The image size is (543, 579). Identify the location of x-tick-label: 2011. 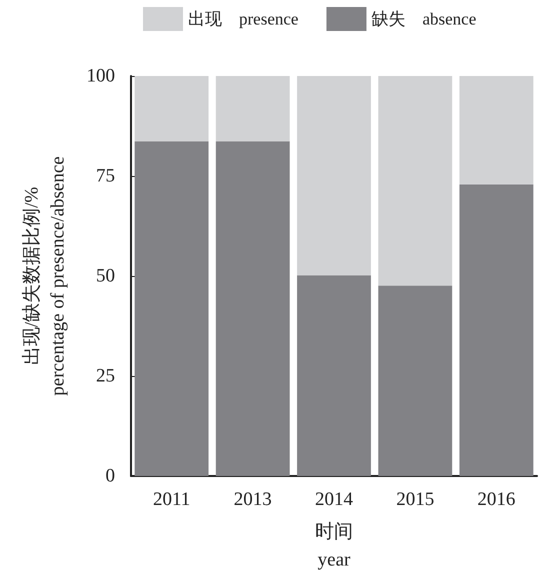
(171, 499).